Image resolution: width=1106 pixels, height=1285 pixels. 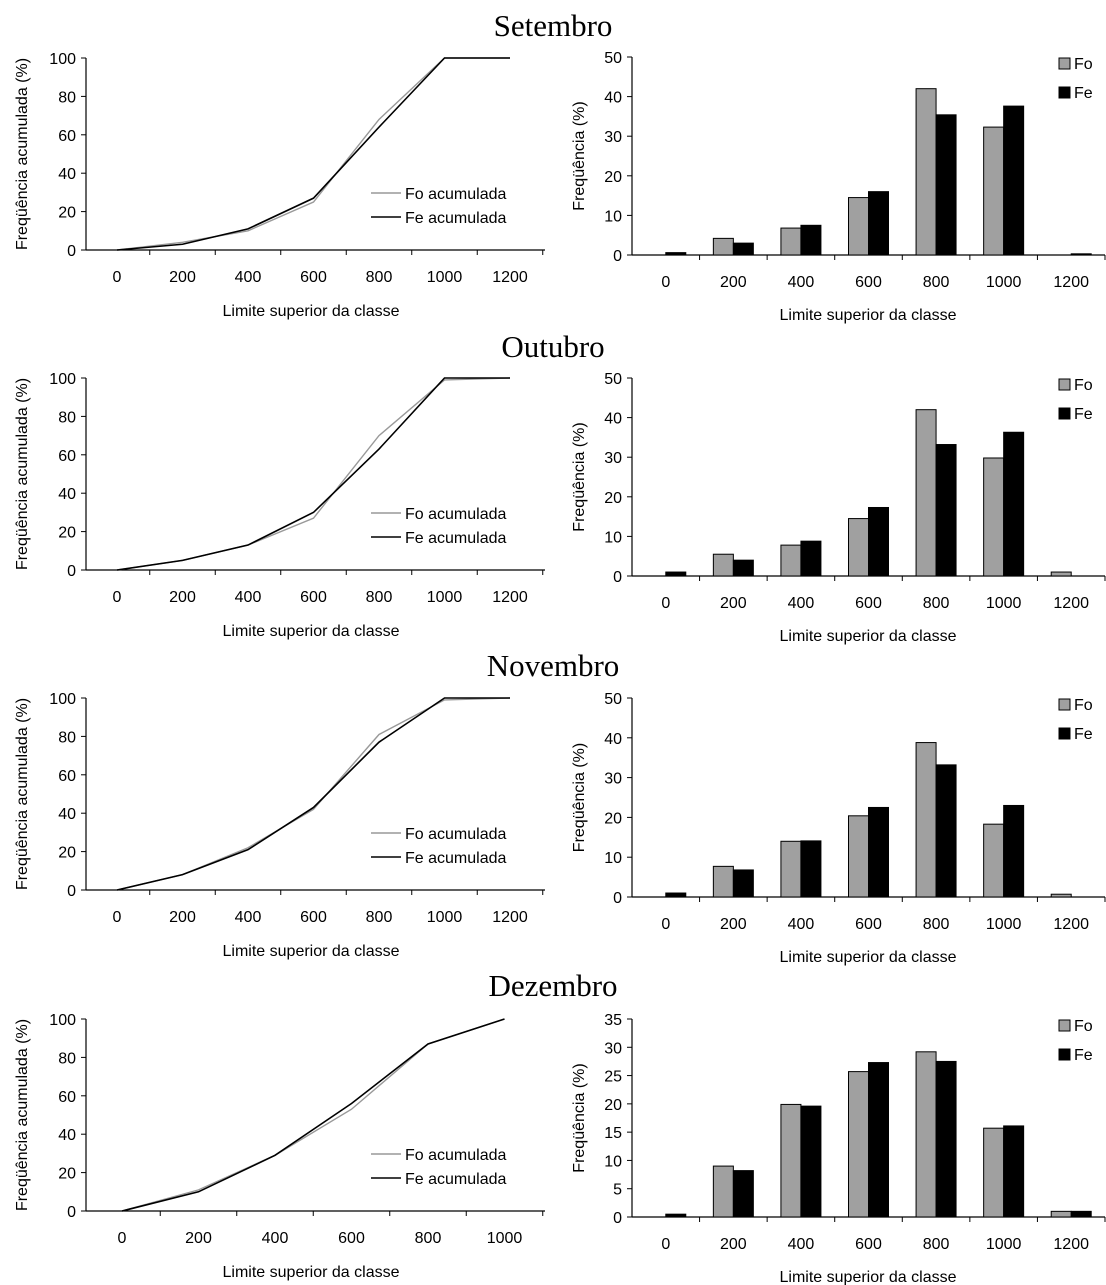 What do you see at coordinates (553, 25) in the screenshot?
I see `panel-title: Setembro` at bounding box center [553, 25].